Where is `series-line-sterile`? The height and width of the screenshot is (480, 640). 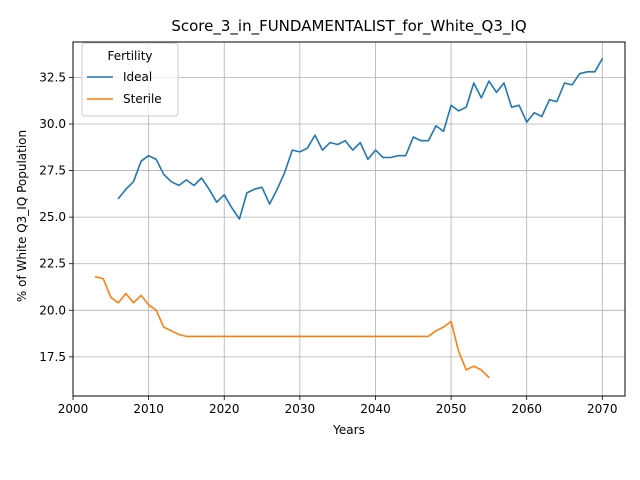 series-line-sterile is located at coordinates (292, 327).